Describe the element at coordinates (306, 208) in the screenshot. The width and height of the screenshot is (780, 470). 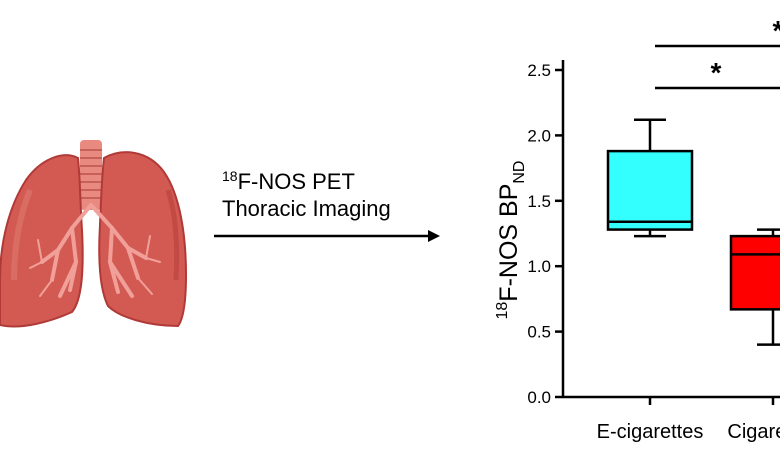
I see `arrow-label-line-2: Thoracic Imaging` at that location.